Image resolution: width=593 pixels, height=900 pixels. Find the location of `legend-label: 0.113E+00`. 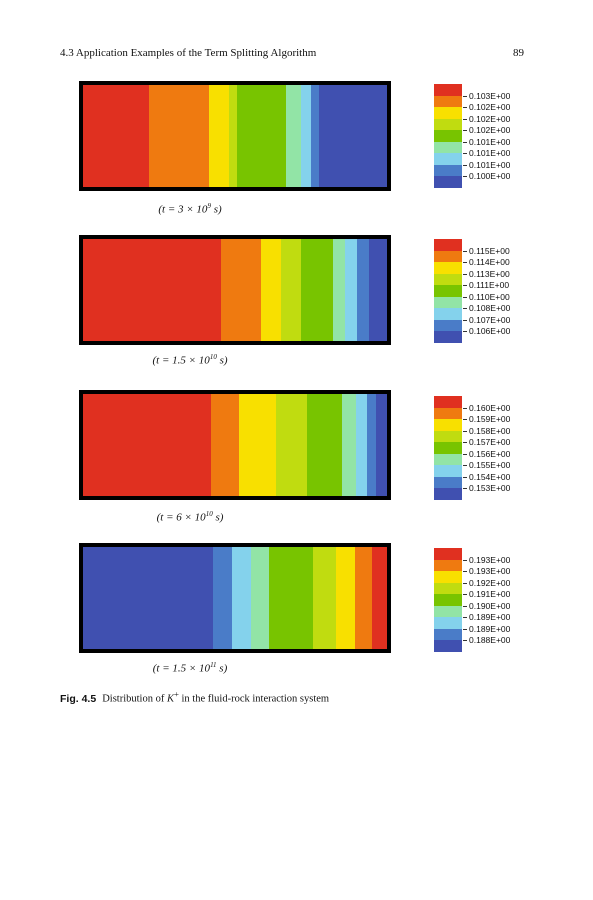

legend-label: 0.113E+00 is located at coordinates (489, 273).